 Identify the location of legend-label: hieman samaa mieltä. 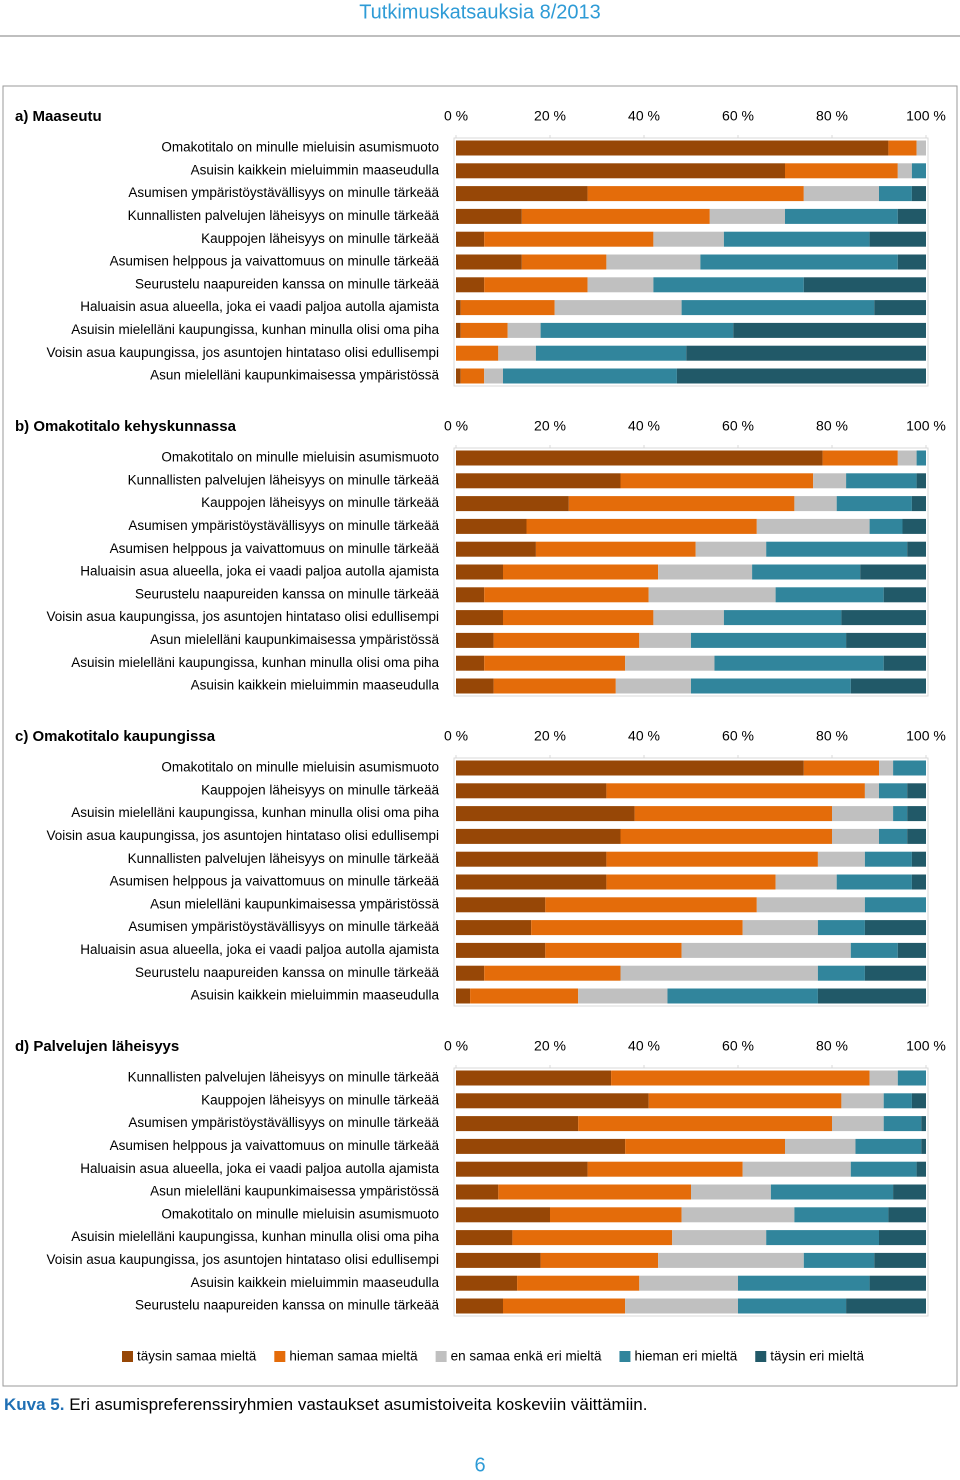
(353, 1356).